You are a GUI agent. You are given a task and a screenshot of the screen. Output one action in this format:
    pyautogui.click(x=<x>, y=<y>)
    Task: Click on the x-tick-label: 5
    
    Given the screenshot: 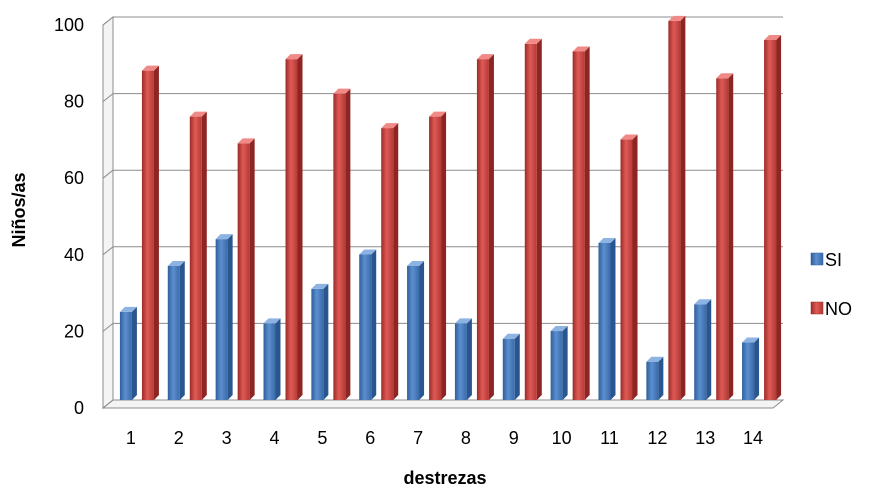 What is the action you would take?
    pyautogui.click(x=322, y=438)
    